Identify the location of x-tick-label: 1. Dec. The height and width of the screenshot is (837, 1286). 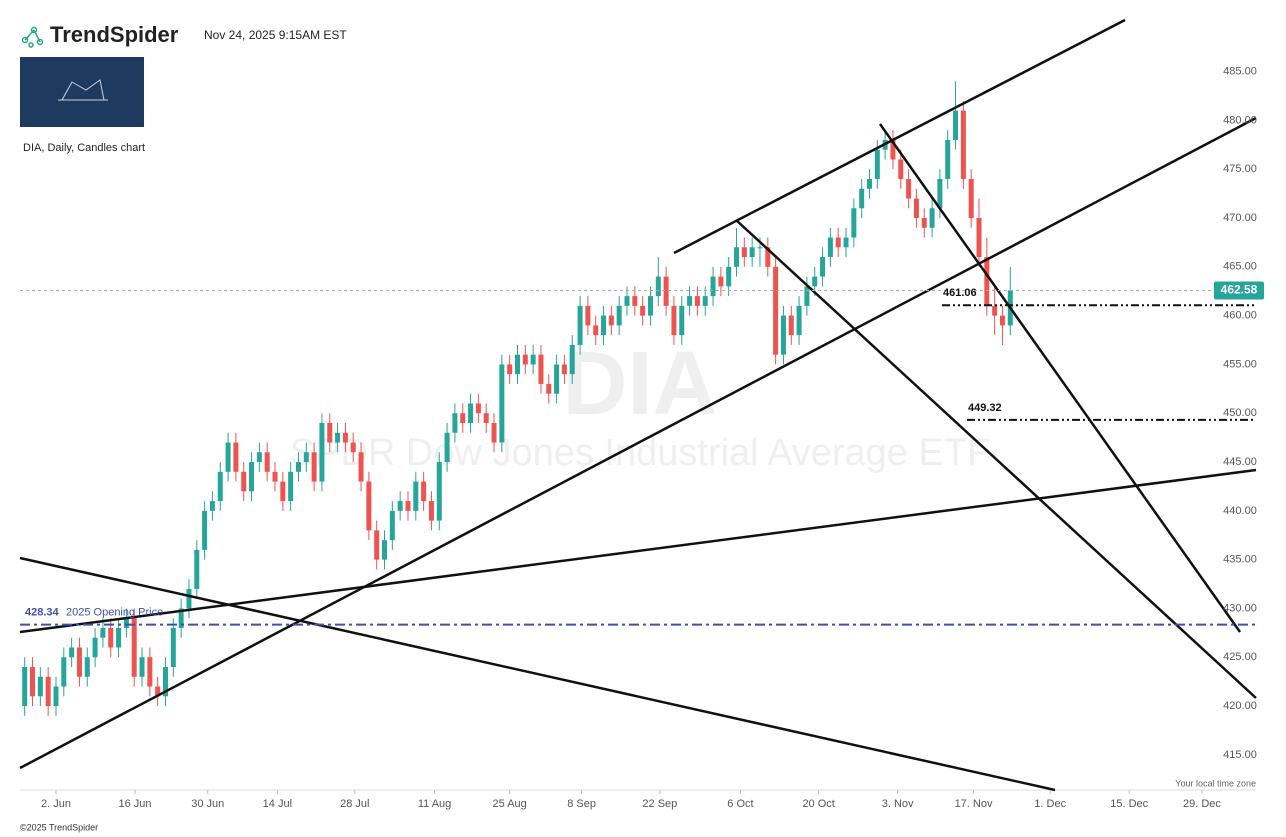
(1050, 804).